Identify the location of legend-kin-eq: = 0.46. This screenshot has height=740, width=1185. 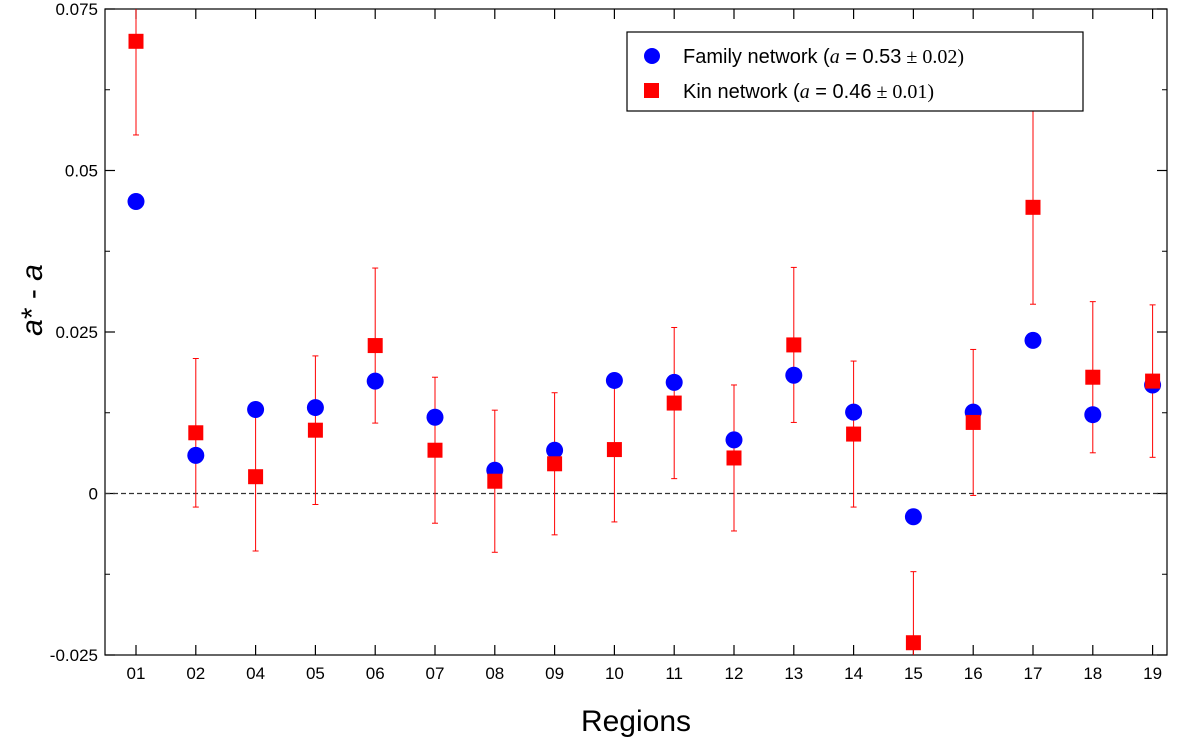
(841, 92).